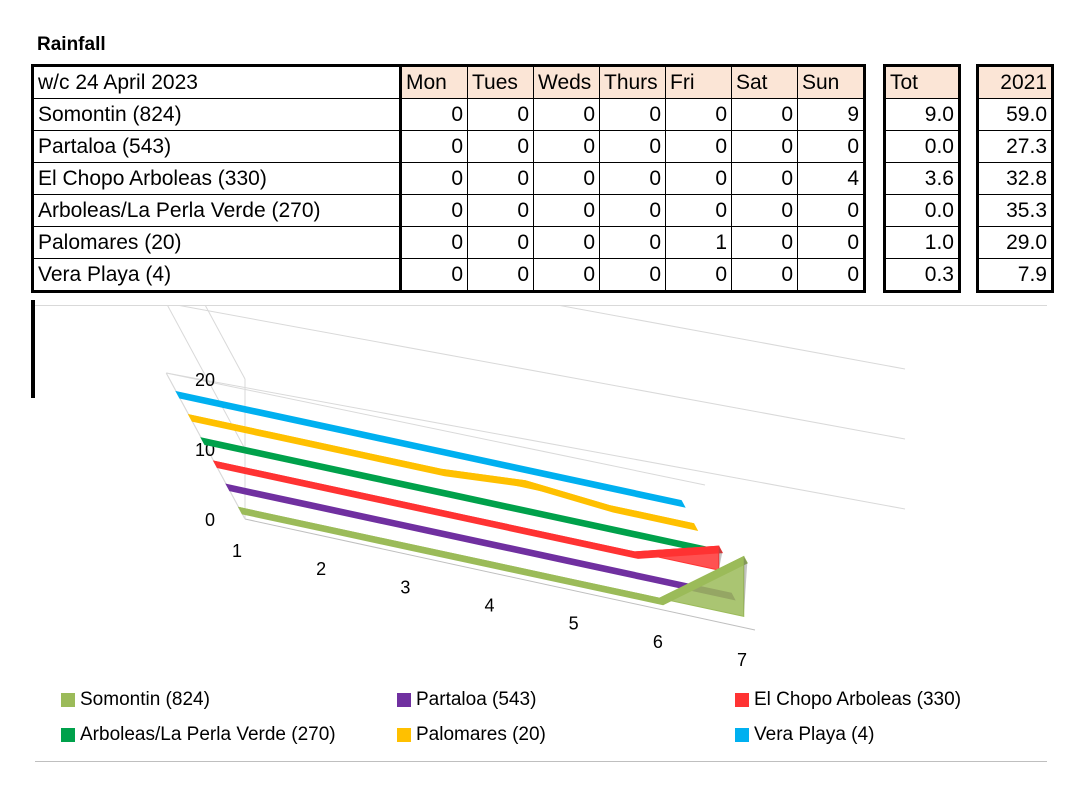 Image resolution: width=1092 pixels, height=800 pixels. I want to click on legend-item: Partaloa (543), so click(466, 700).